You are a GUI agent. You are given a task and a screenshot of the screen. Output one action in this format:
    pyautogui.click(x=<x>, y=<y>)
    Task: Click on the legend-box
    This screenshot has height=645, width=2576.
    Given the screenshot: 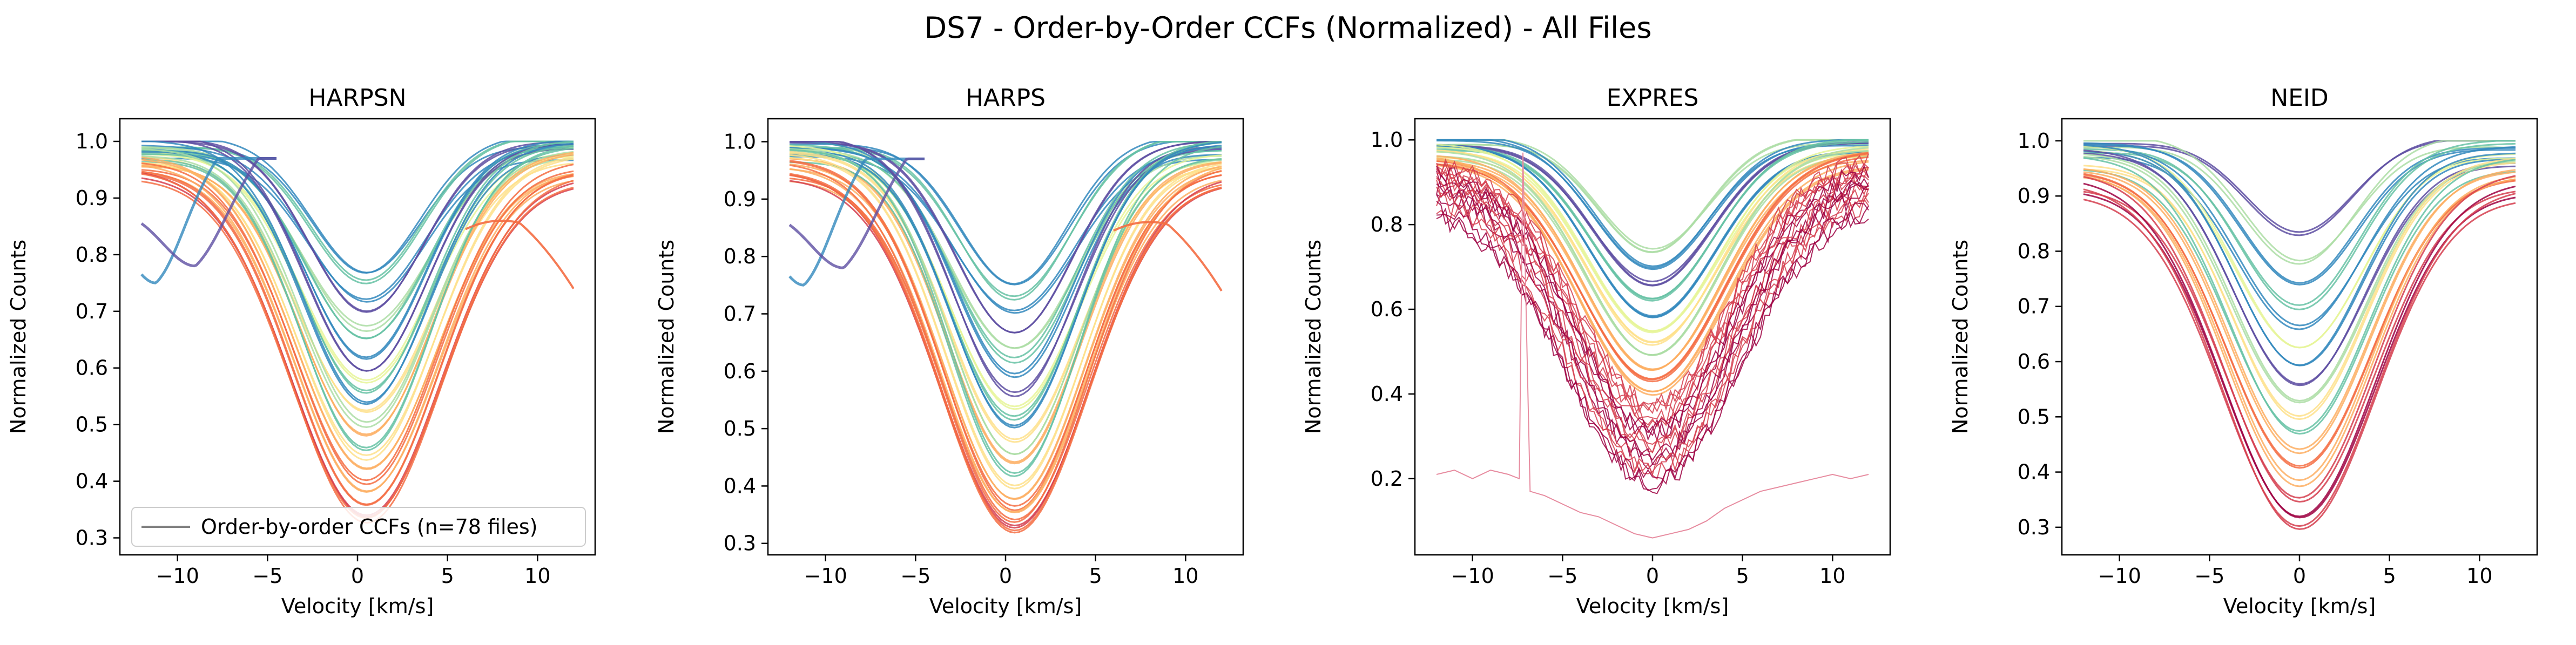 What is the action you would take?
    pyautogui.click(x=358, y=527)
    